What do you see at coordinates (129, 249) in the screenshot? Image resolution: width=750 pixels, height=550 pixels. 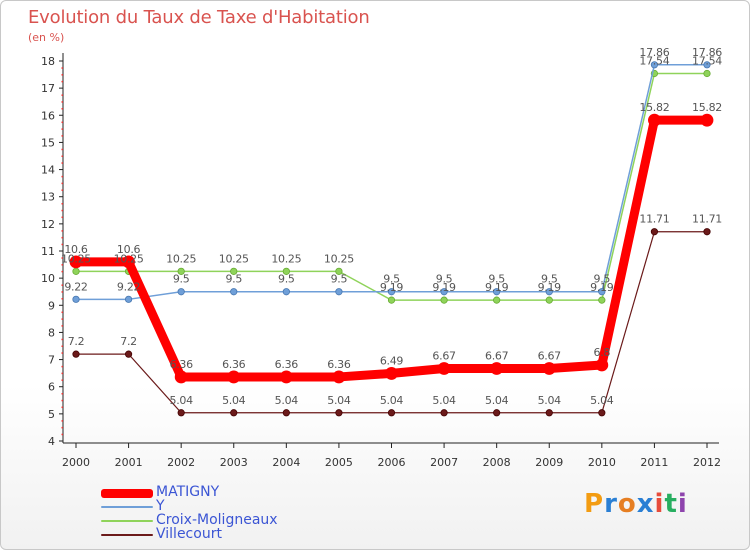 I see `data-label: 10.6` at bounding box center [129, 249].